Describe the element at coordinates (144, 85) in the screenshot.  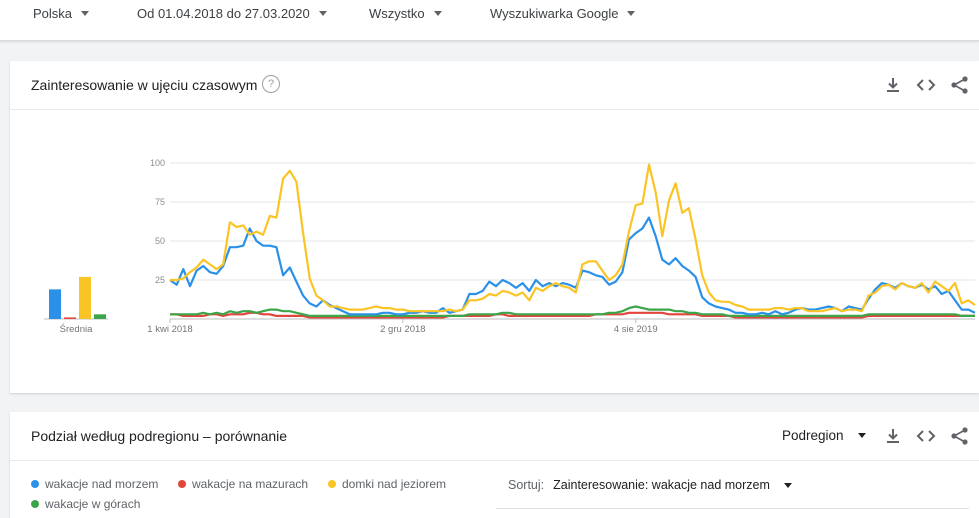
I see `card-title: Zainteresowanie w ujęciu czasowym` at that location.